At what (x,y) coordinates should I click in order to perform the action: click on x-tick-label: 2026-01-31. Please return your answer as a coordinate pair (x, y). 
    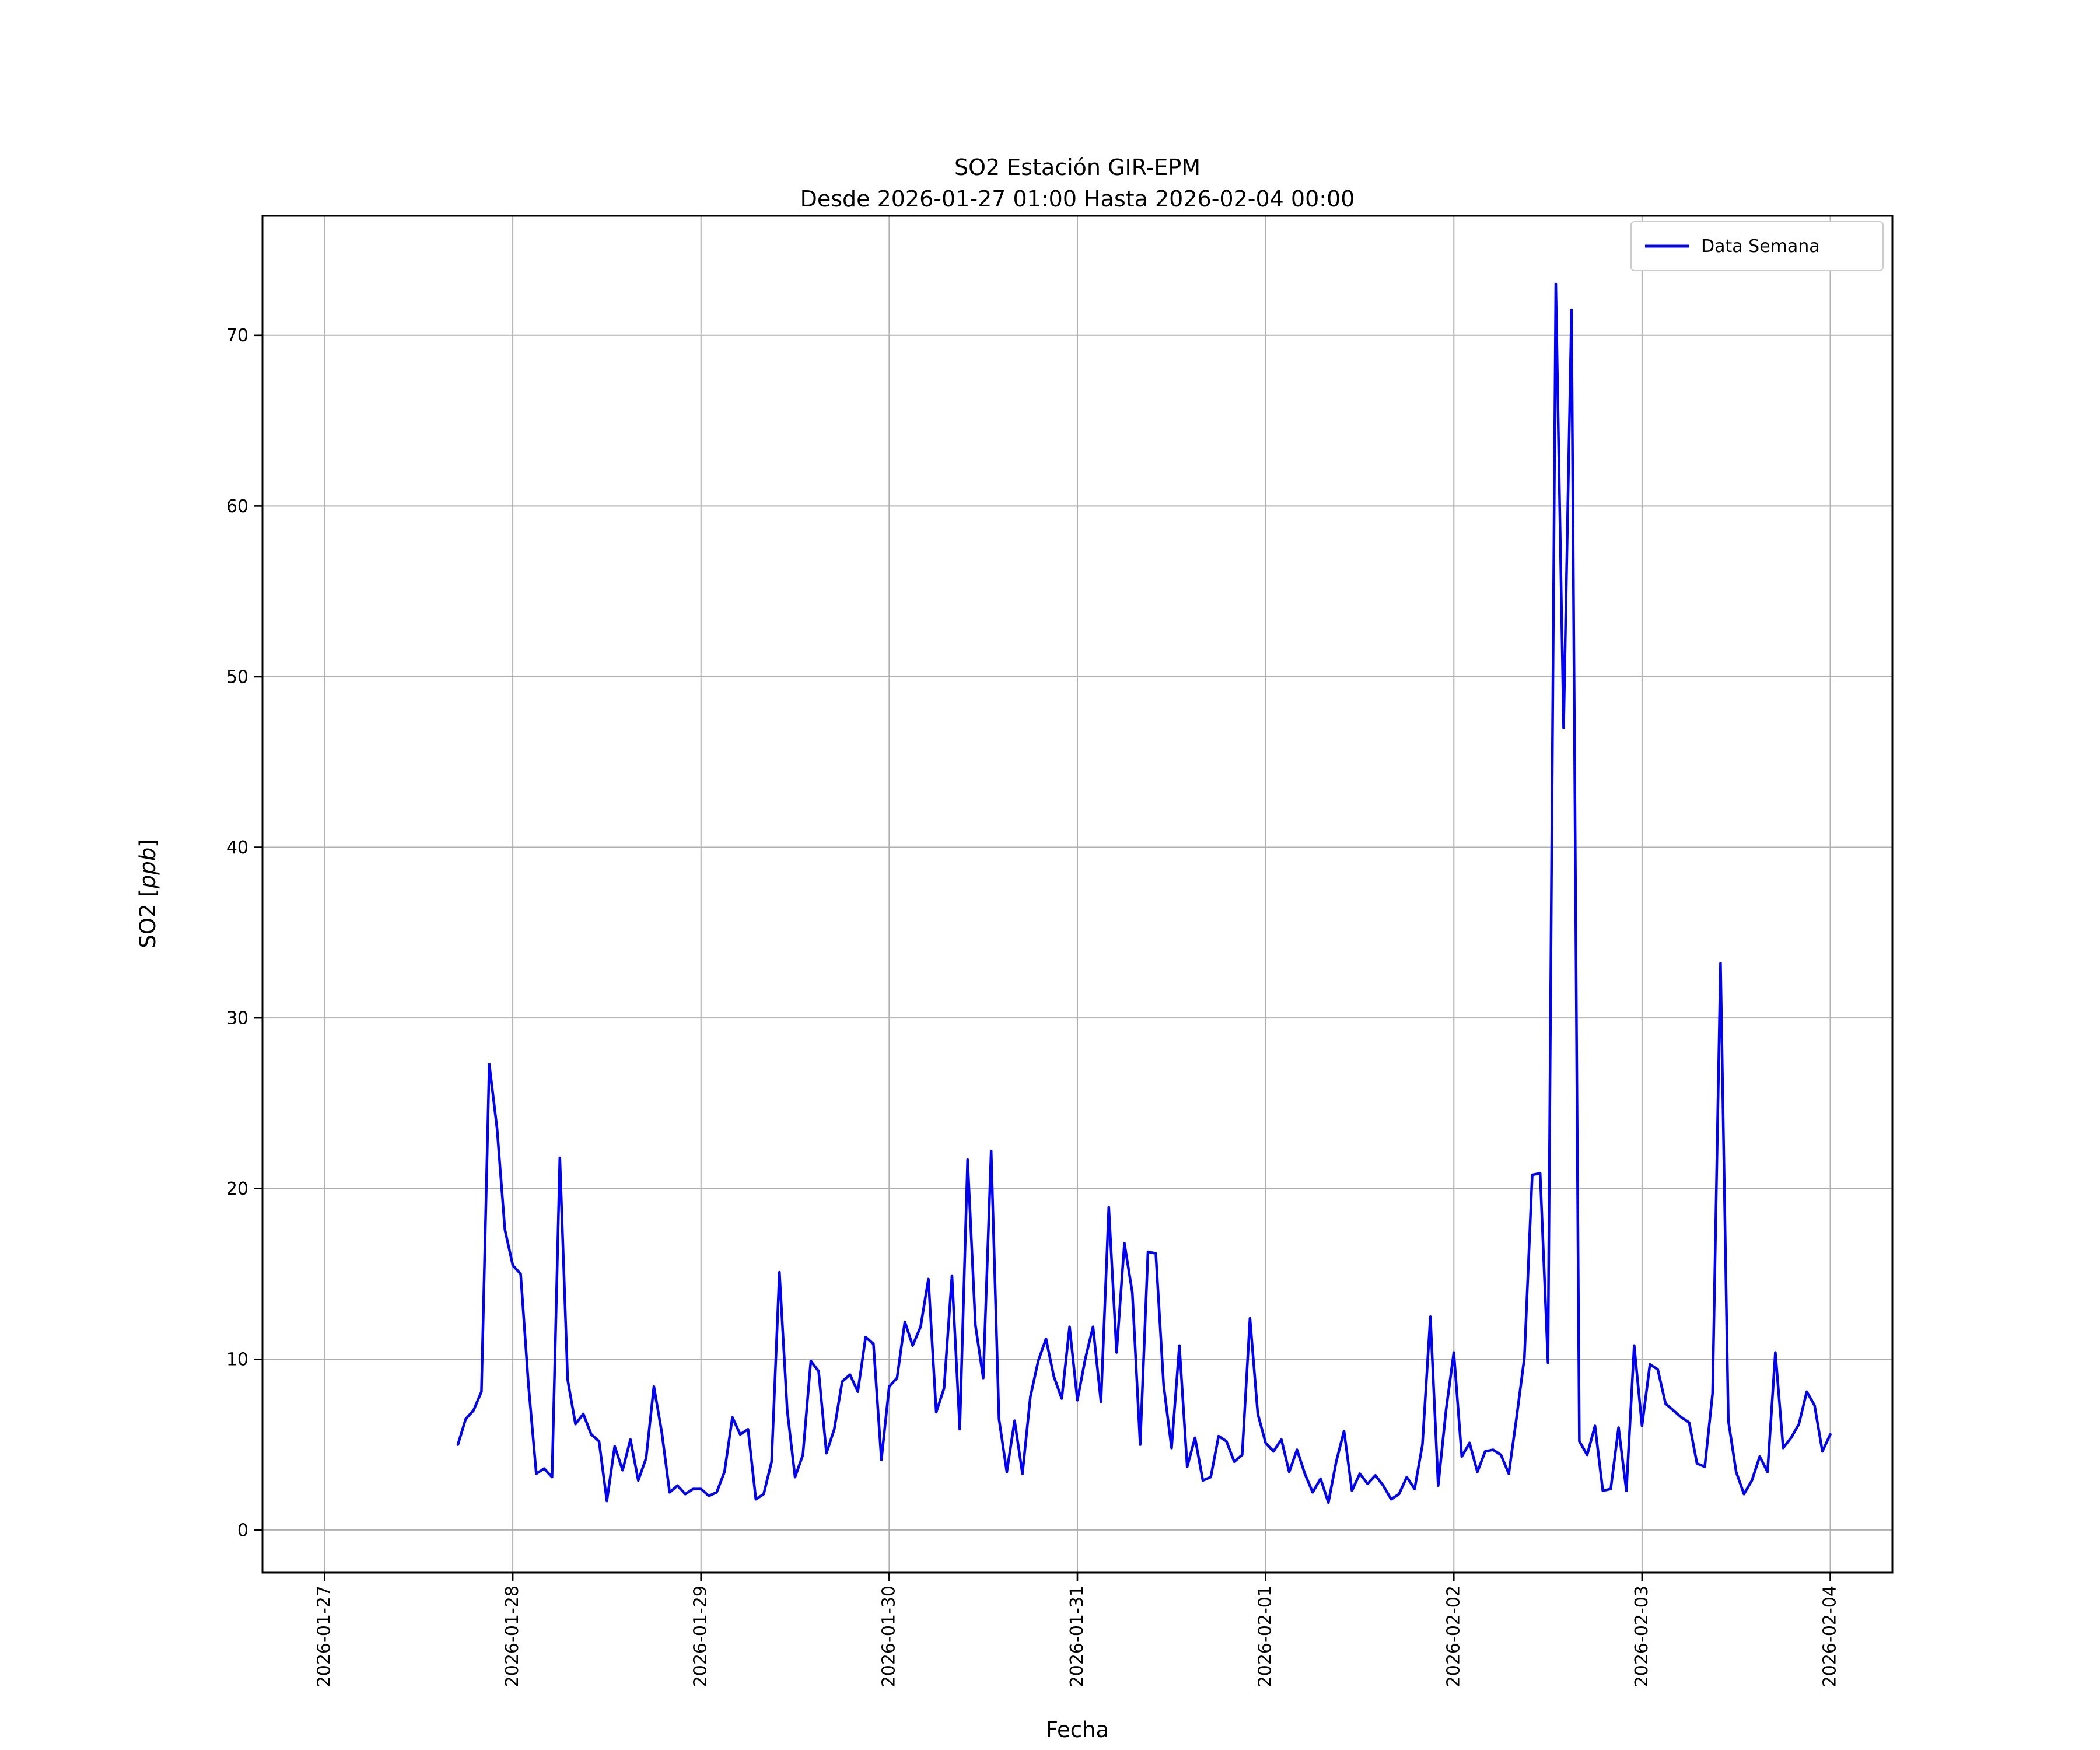
    Looking at the image, I should click on (1077, 1636).